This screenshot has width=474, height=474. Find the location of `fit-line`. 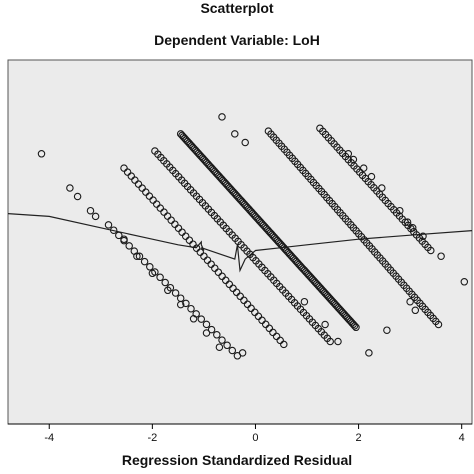

fit-line is located at coordinates (240, 243).